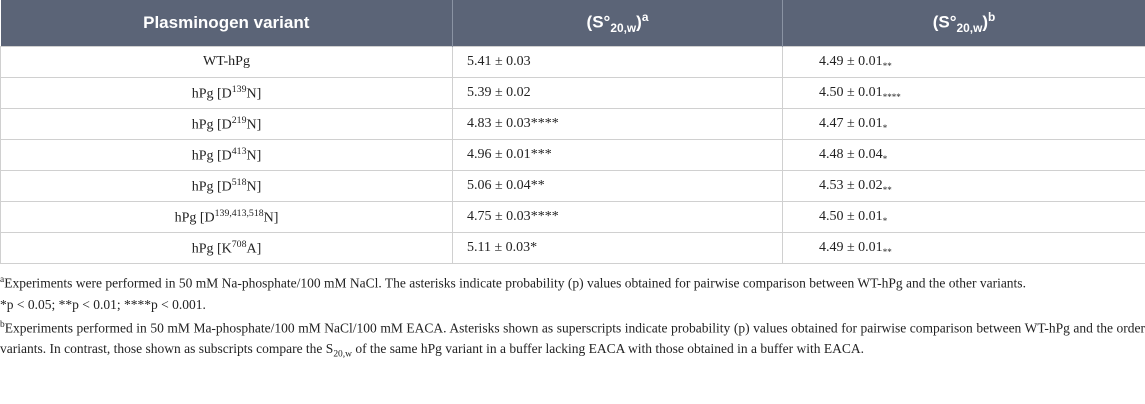 Image resolution: width=1145 pixels, height=404 pixels. I want to click on header-cell: (S°20,w)b, so click(963, 23).